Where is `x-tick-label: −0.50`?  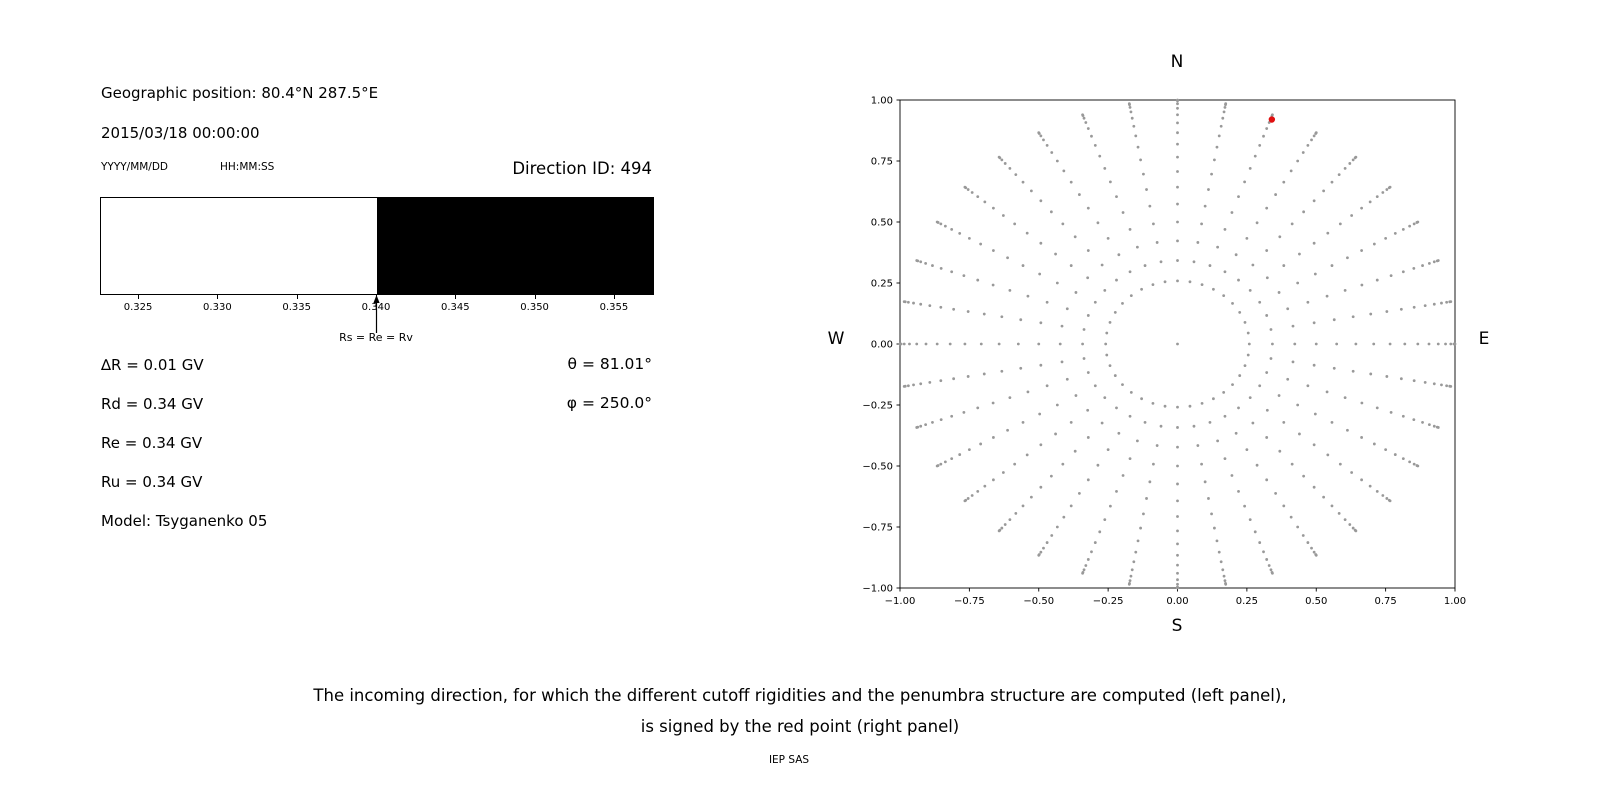 x-tick-label: −0.50 is located at coordinates (1038, 601).